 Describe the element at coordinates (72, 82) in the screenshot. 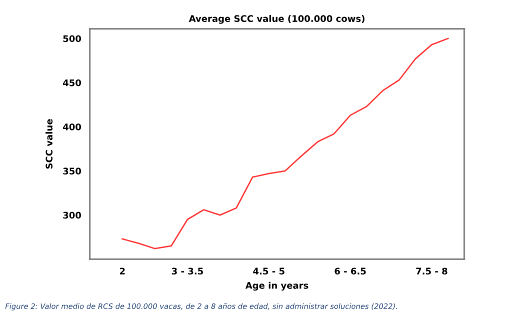

I see `y-tick-label: 450` at that location.